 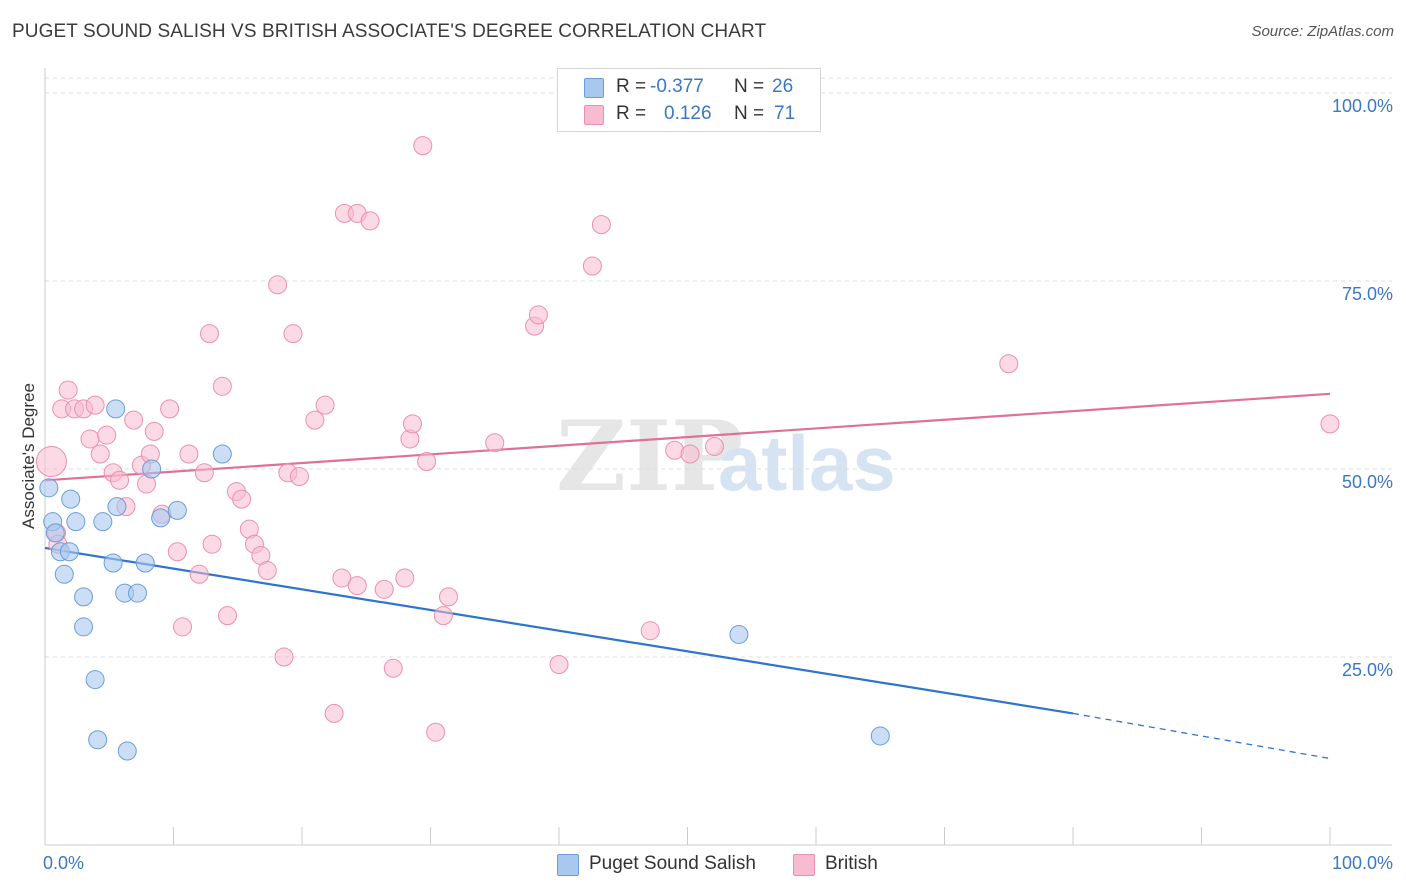 What do you see at coordinates (1201, 736) in the screenshot?
I see `trend-line-puget-extrapolated` at bounding box center [1201, 736].